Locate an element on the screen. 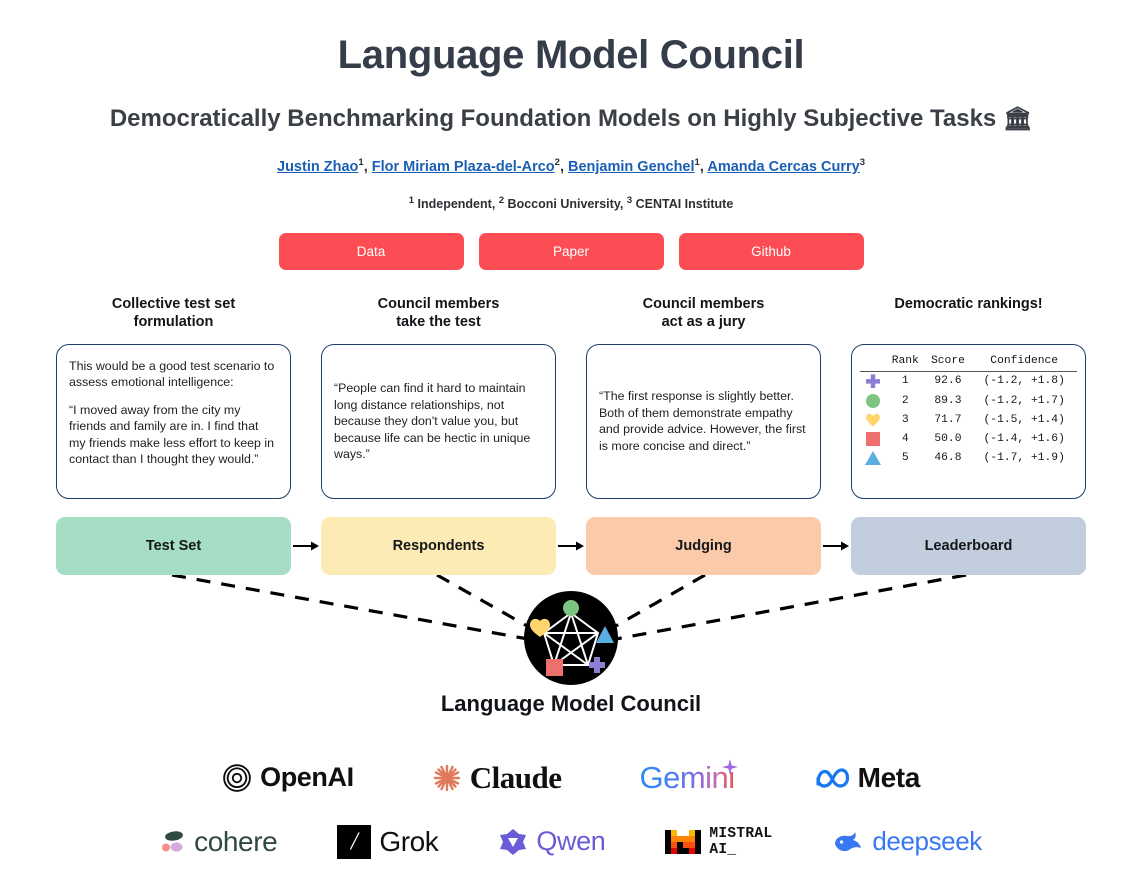 The image size is (1142, 886). author-sup: 2 is located at coordinates (557, 162).